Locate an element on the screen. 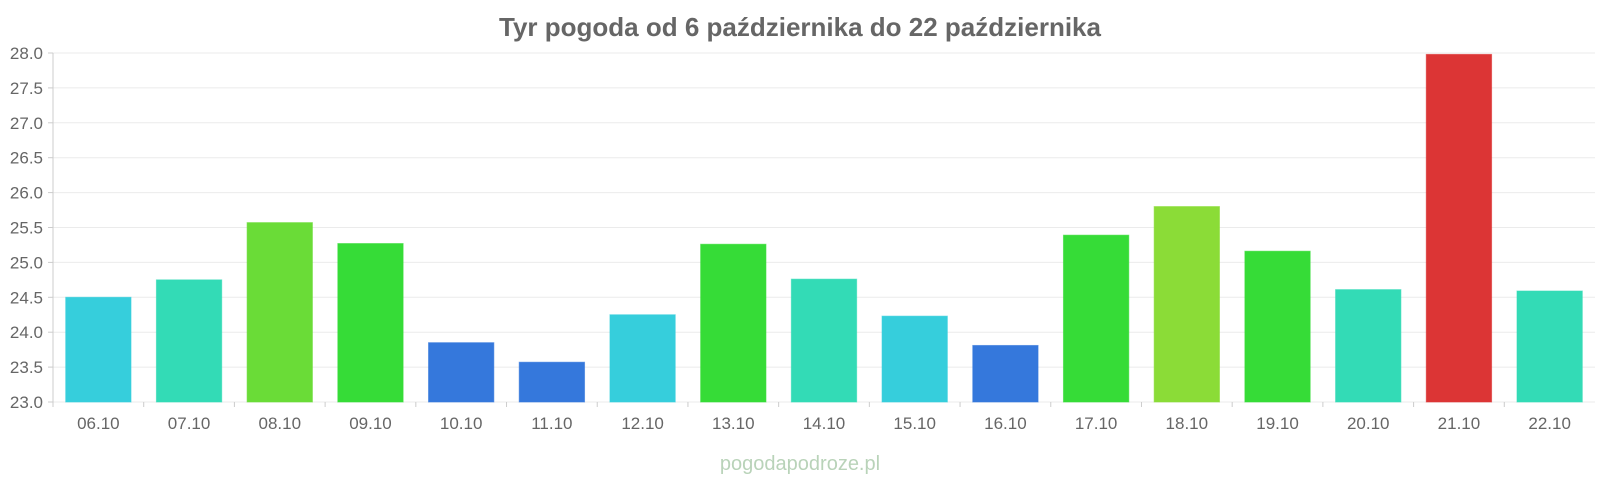 The height and width of the screenshot is (480, 1600). y-tick-label: 23.0 is located at coordinates (26, 402).